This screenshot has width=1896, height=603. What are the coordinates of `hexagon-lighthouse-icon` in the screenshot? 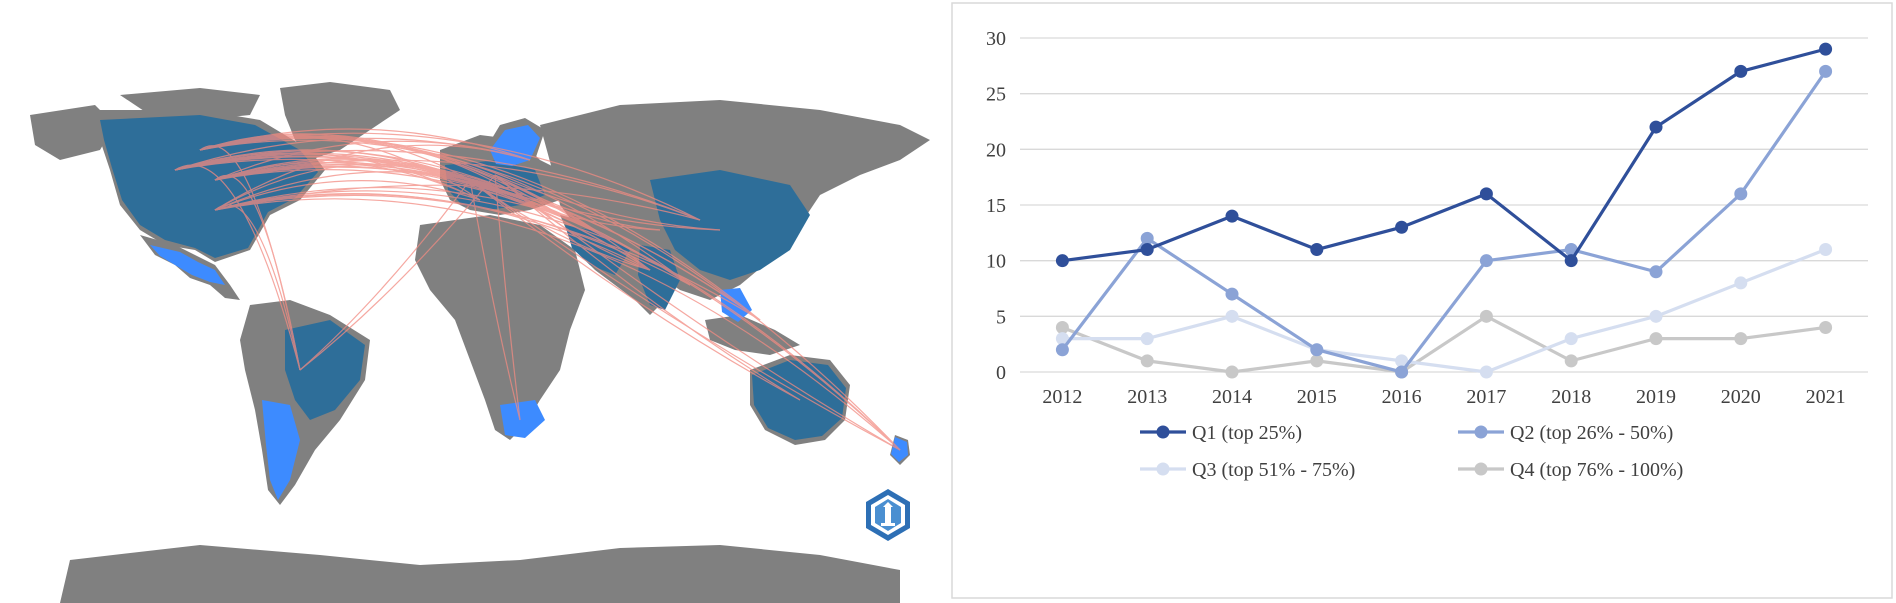 It's located at (888, 515).